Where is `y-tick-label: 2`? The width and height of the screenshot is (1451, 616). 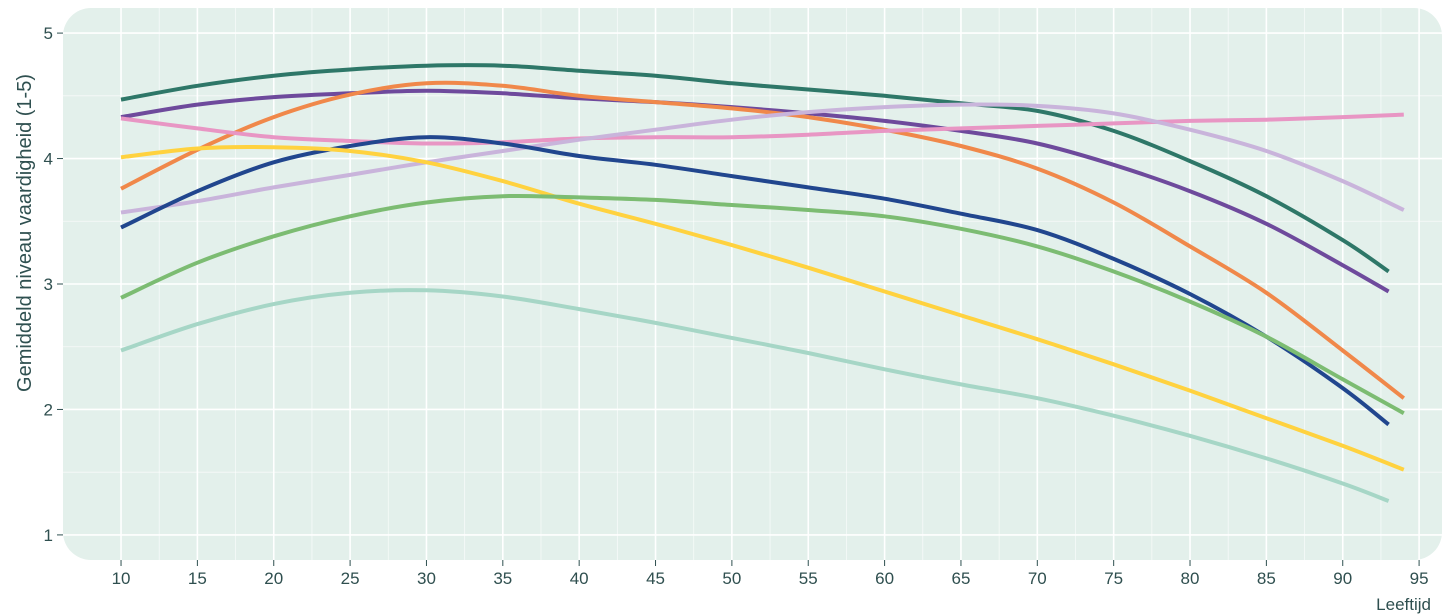
y-tick-label: 2 is located at coordinates (48, 409).